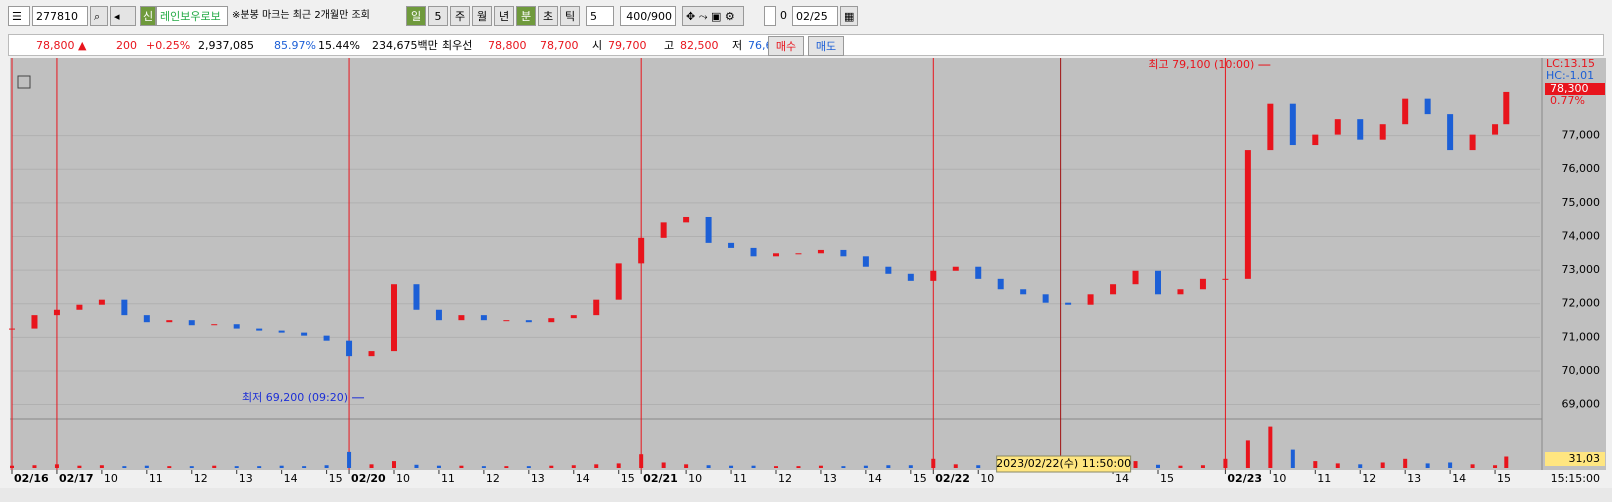  I want to click on stock-name: 레인보우로보, so click(192, 16).